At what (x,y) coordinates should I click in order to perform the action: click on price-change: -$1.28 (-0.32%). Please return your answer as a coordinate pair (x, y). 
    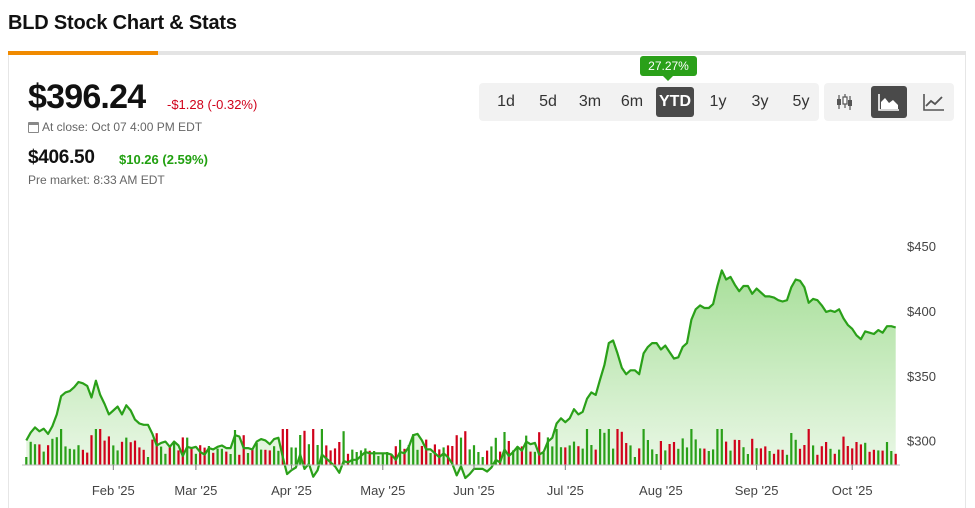
    Looking at the image, I should click on (212, 104).